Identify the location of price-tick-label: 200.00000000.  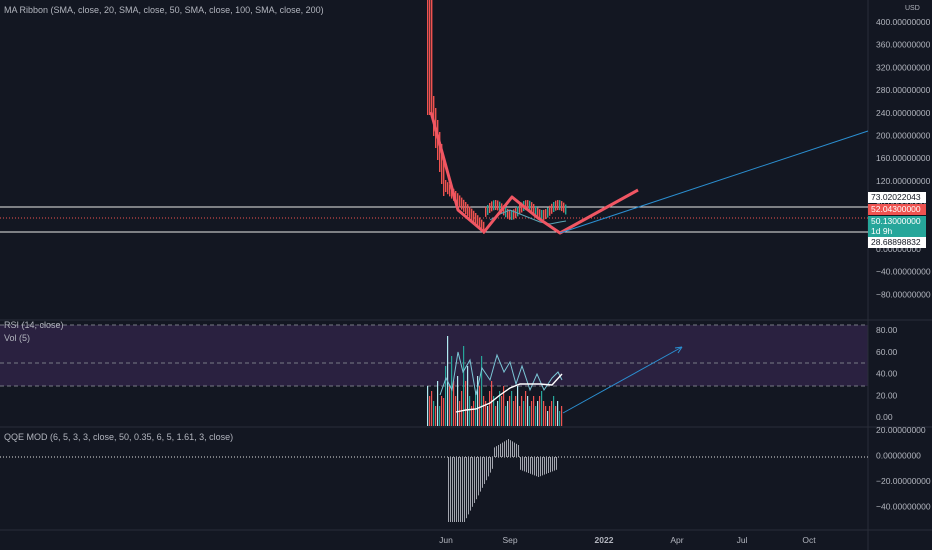
(903, 136).